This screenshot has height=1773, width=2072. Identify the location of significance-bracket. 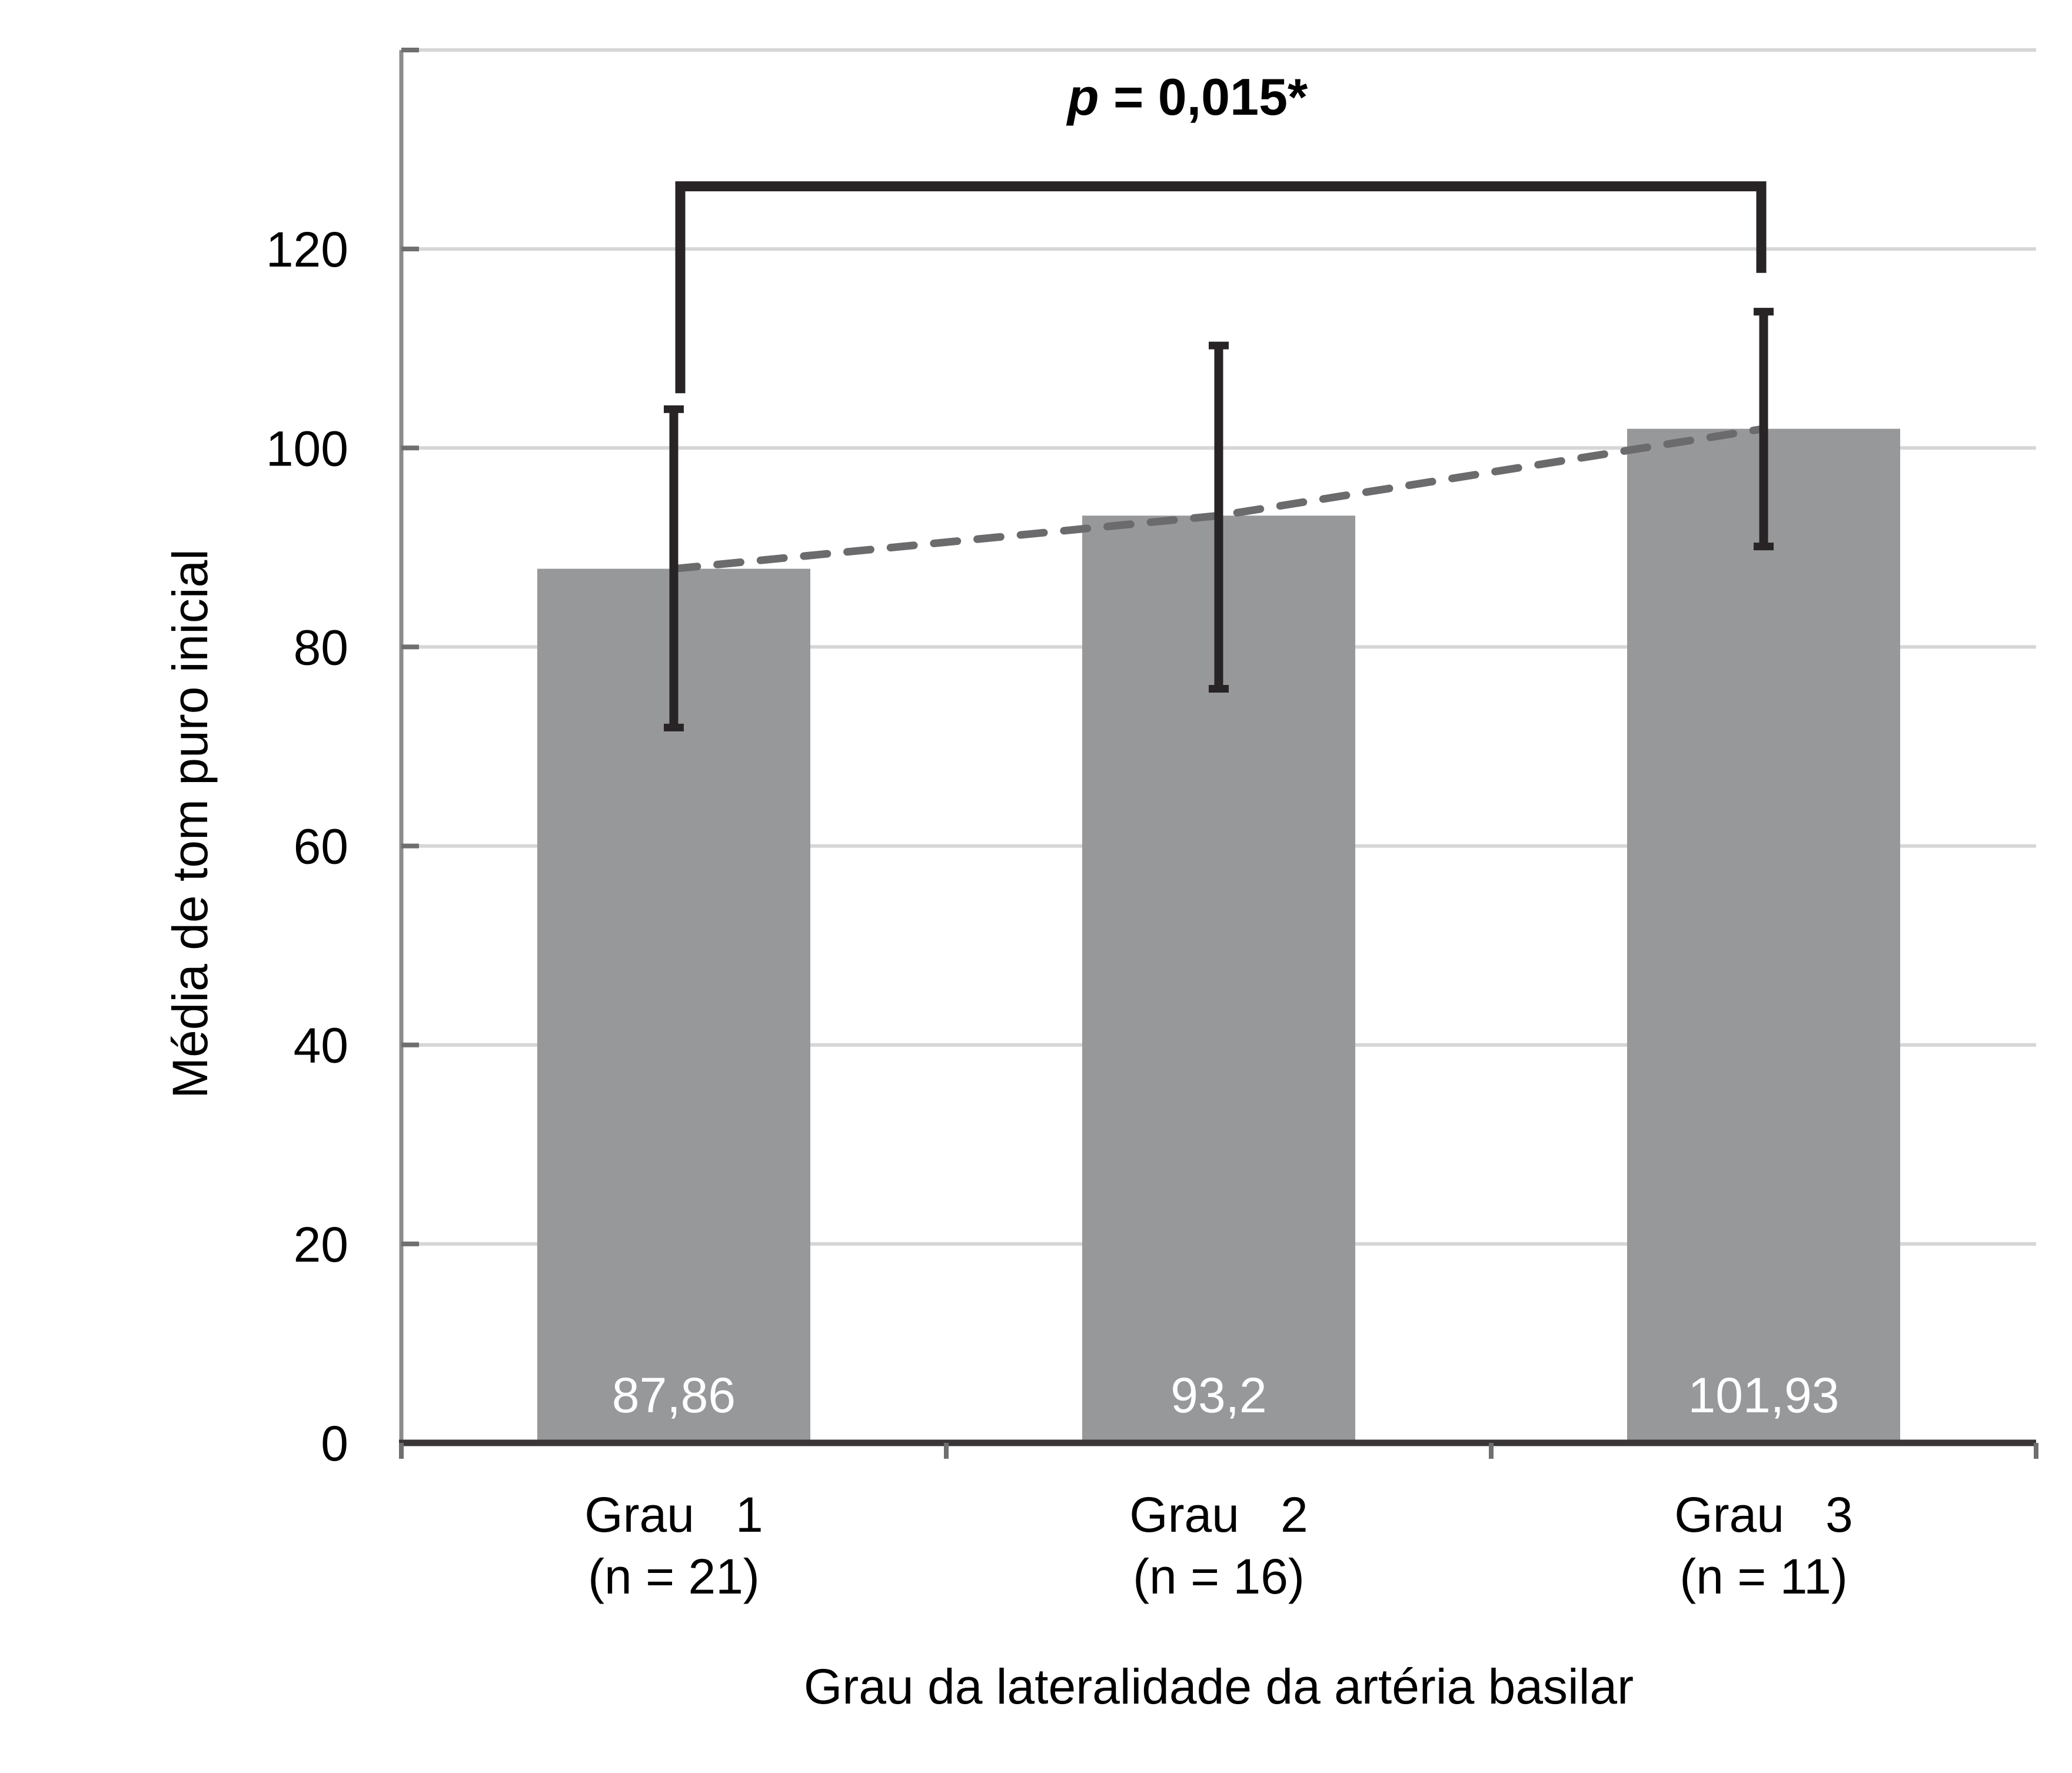
(1221, 287).